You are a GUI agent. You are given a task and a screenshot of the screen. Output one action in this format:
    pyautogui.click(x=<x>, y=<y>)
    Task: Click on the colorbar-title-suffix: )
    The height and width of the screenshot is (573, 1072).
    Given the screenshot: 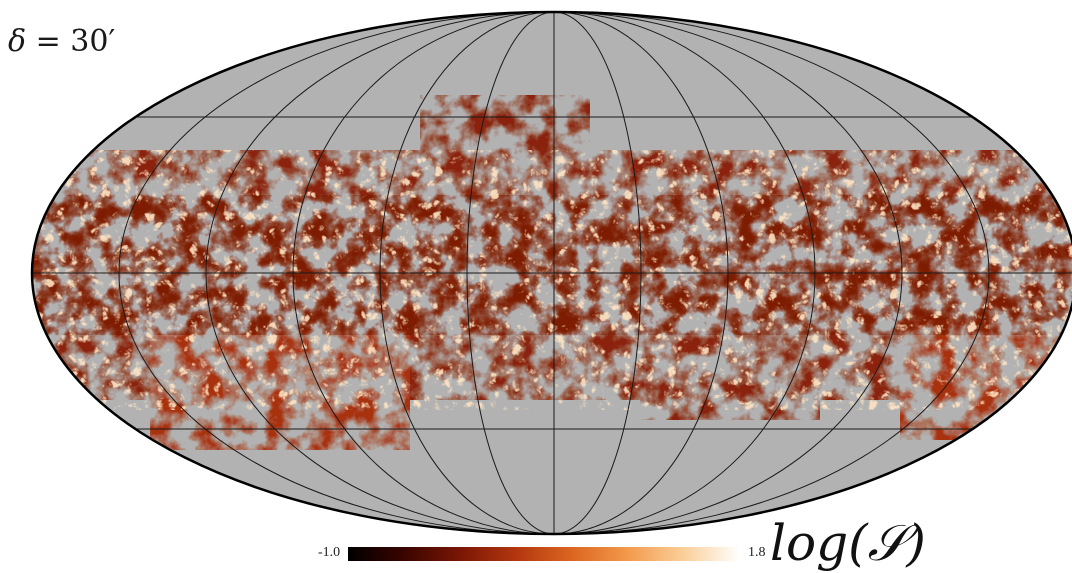 What is the action you would take?
    pyautogui.click(x=916, y=543)
    